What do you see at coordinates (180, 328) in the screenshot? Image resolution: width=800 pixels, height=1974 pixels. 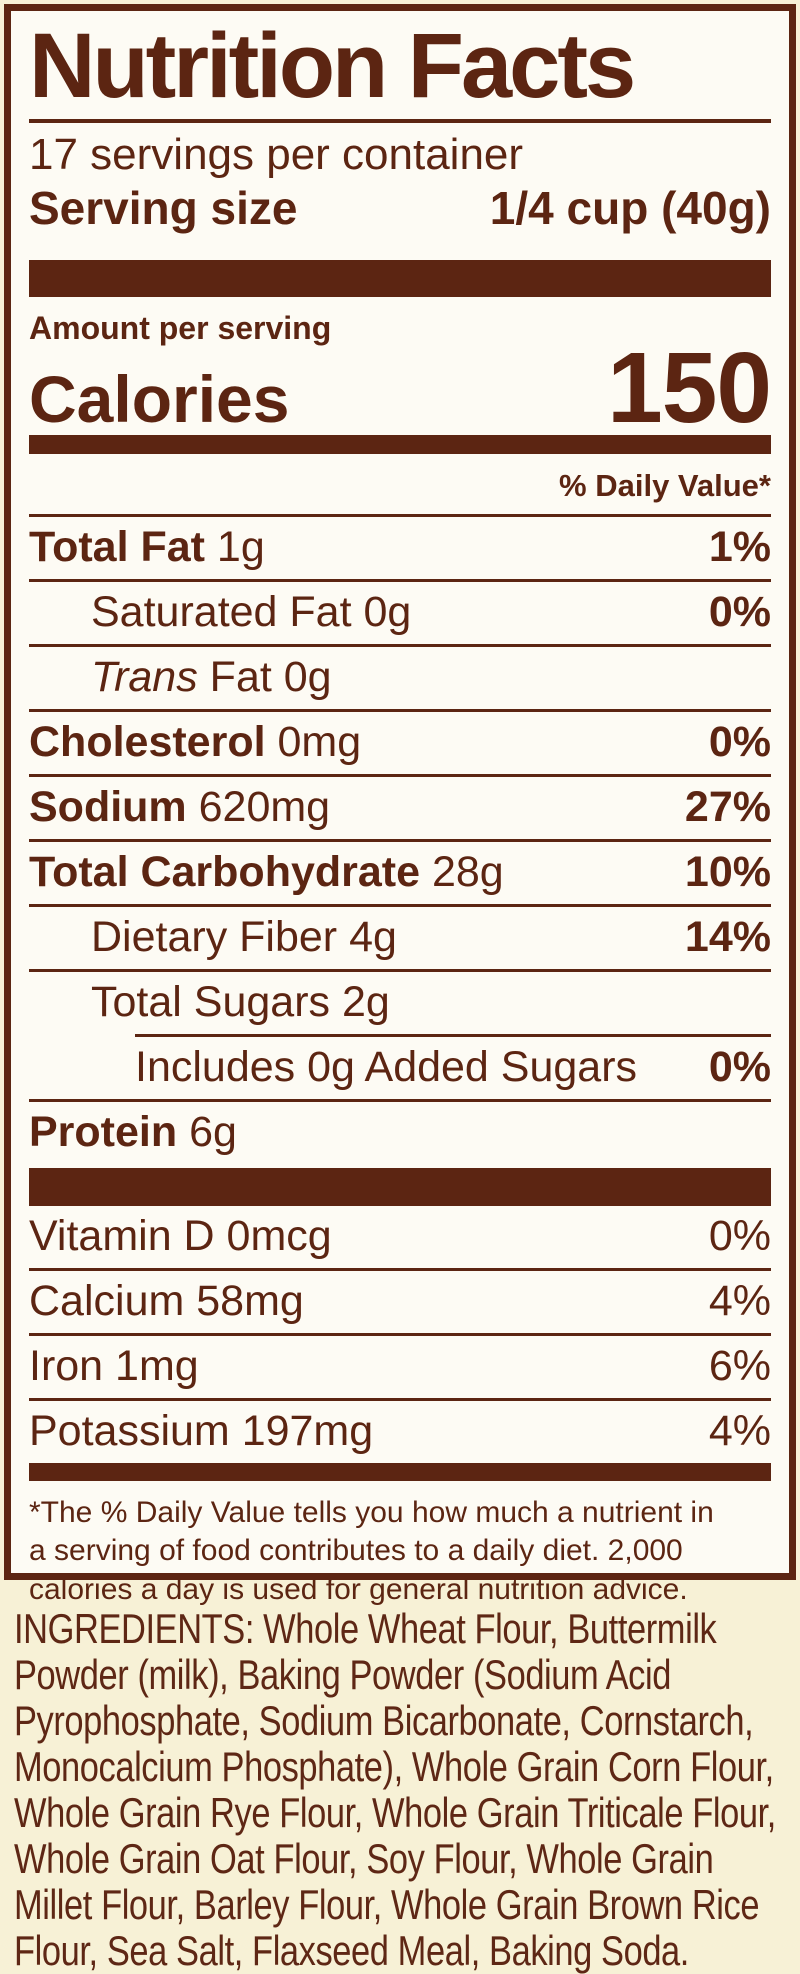 I see `amount-per-serving-label: Amount per serving` at bounding box center [180, 328].